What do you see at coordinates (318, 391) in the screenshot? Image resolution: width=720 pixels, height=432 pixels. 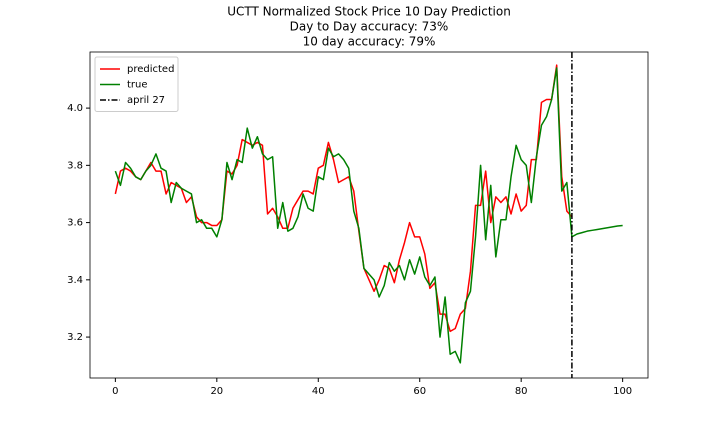 I see `x-tick-label: 40` at bounding box center [318, 391].